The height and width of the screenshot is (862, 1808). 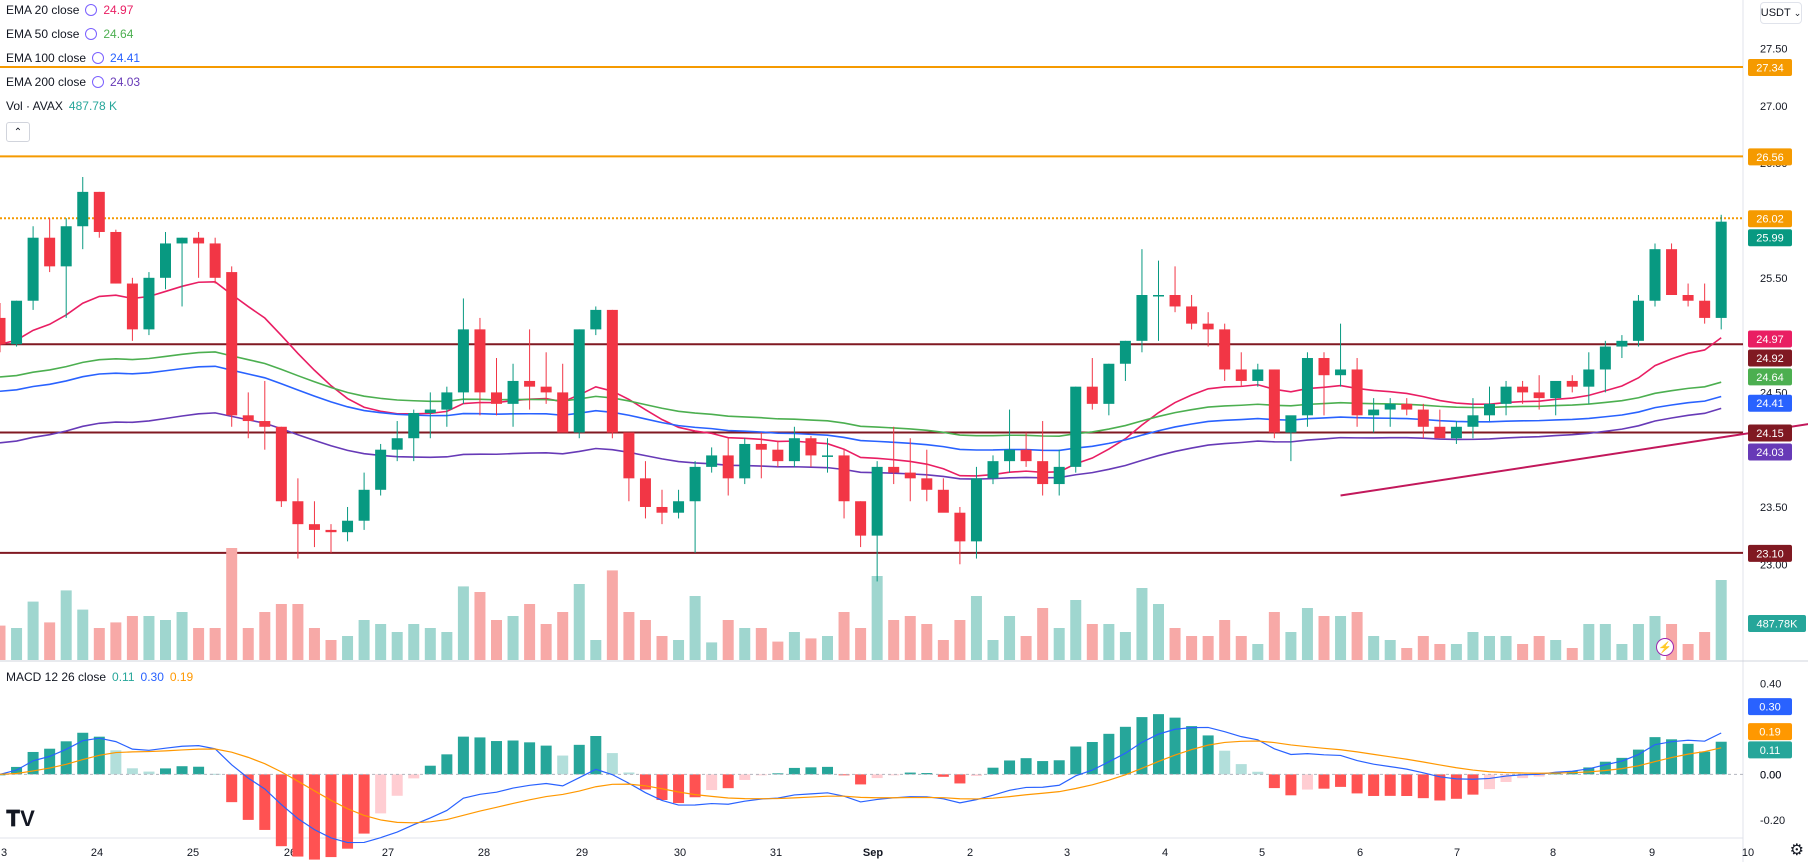 What do you see at coordinates (1165, 853) in the screenshot?
I see `x-tick-label: 4` at bounding box center [1165, 853].